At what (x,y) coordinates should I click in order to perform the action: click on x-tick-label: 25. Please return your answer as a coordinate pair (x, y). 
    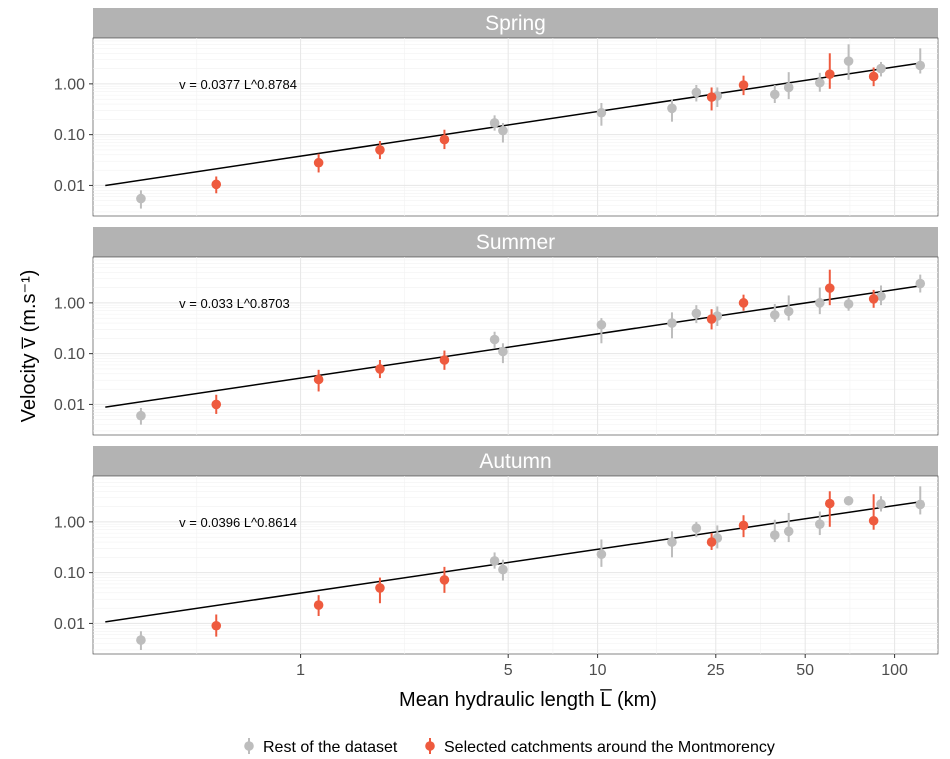
    Looking at the image, I should click on (716, 670).